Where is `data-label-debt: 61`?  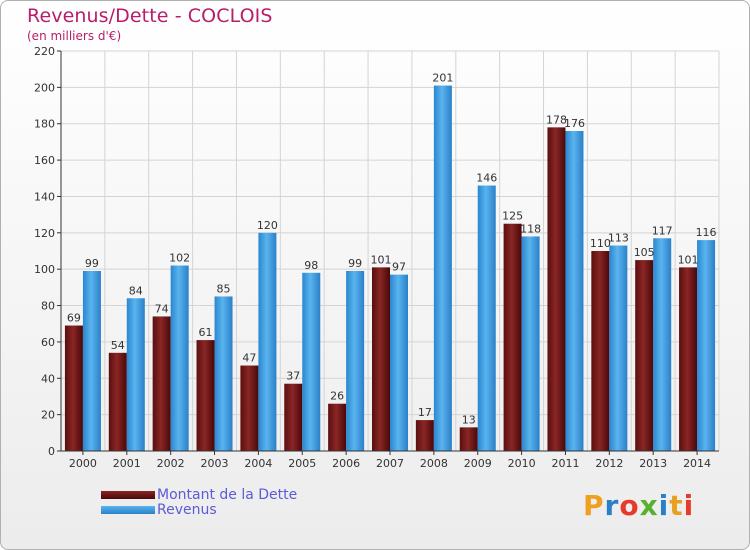 data-label-debt: 61 is located at coordinates (206, 332).